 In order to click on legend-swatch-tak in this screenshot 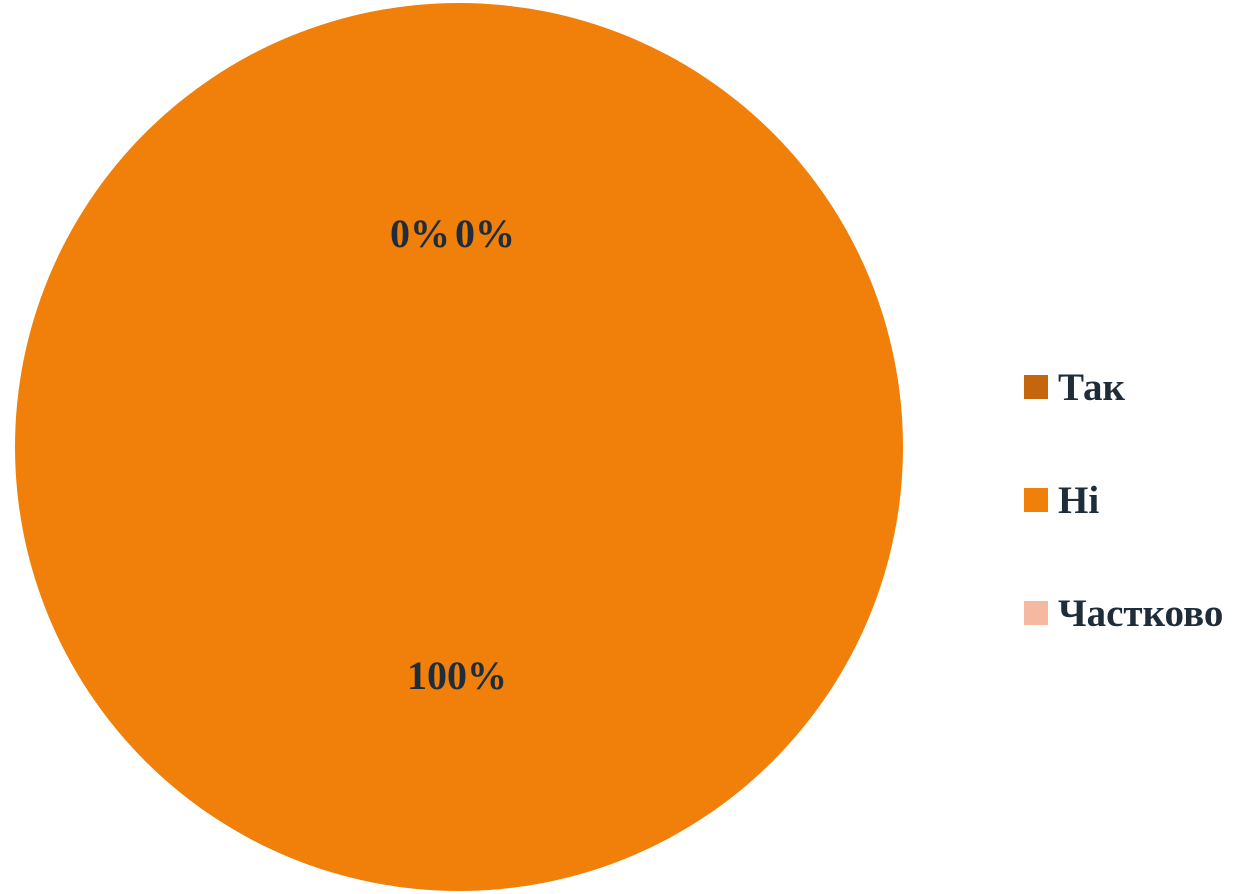, I will do `click(1036, 387)`.